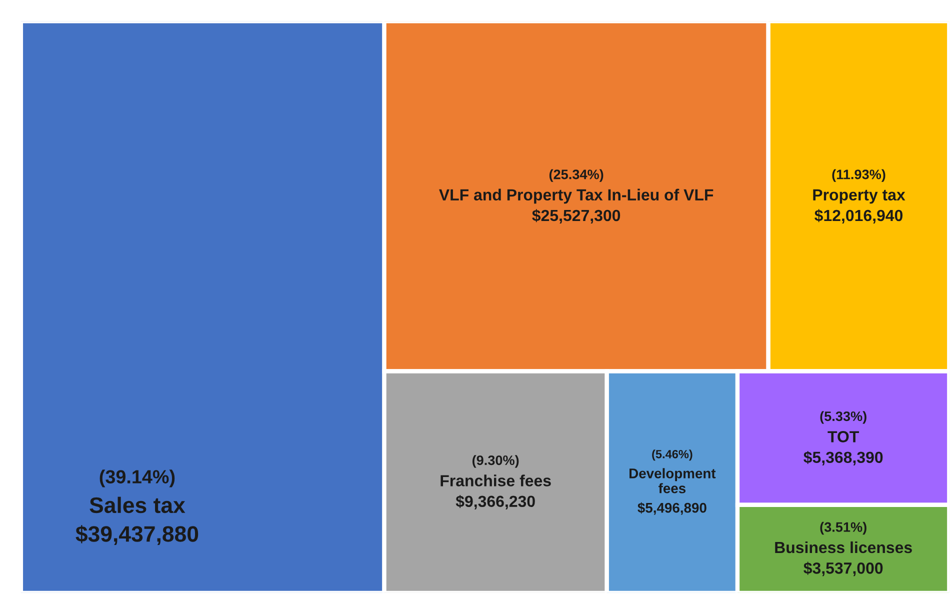  I want to click on text: (9.30%), so click(495, 461).